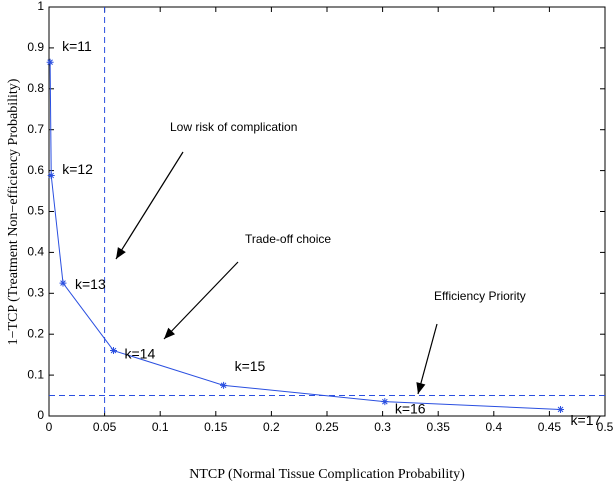  I want to click on point-label: k=16, so click(410, 408).